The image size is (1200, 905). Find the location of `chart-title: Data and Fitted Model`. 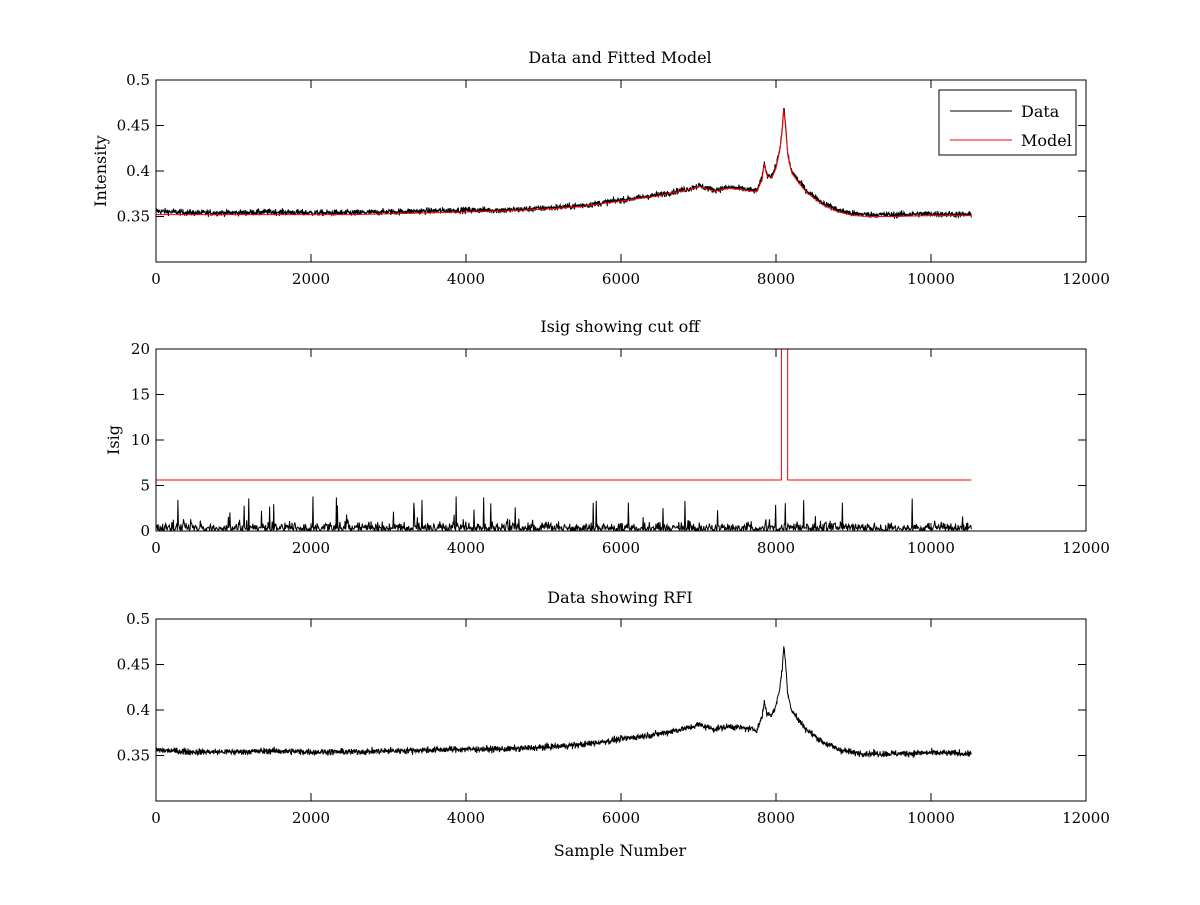

chart-title: Data and Fitted Model is located at coordinates (619, 57).